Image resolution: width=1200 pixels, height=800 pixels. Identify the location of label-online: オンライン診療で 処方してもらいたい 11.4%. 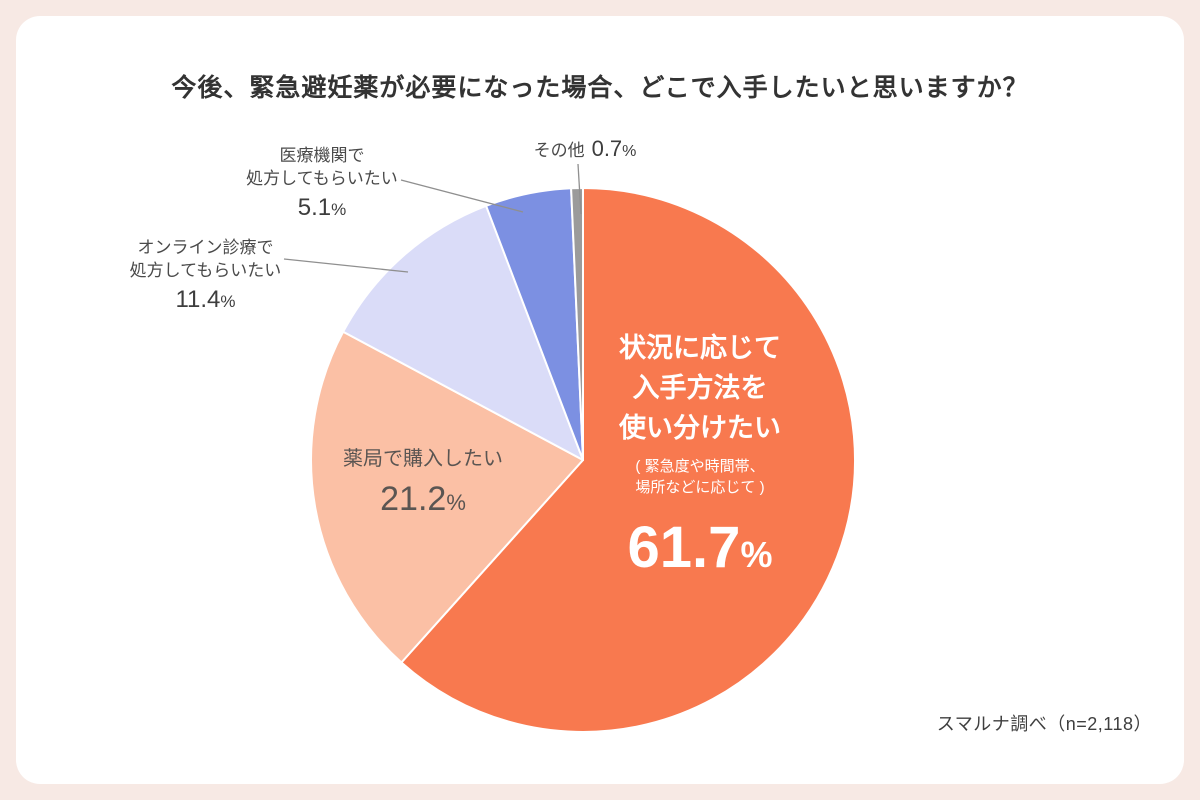
(205, 275).